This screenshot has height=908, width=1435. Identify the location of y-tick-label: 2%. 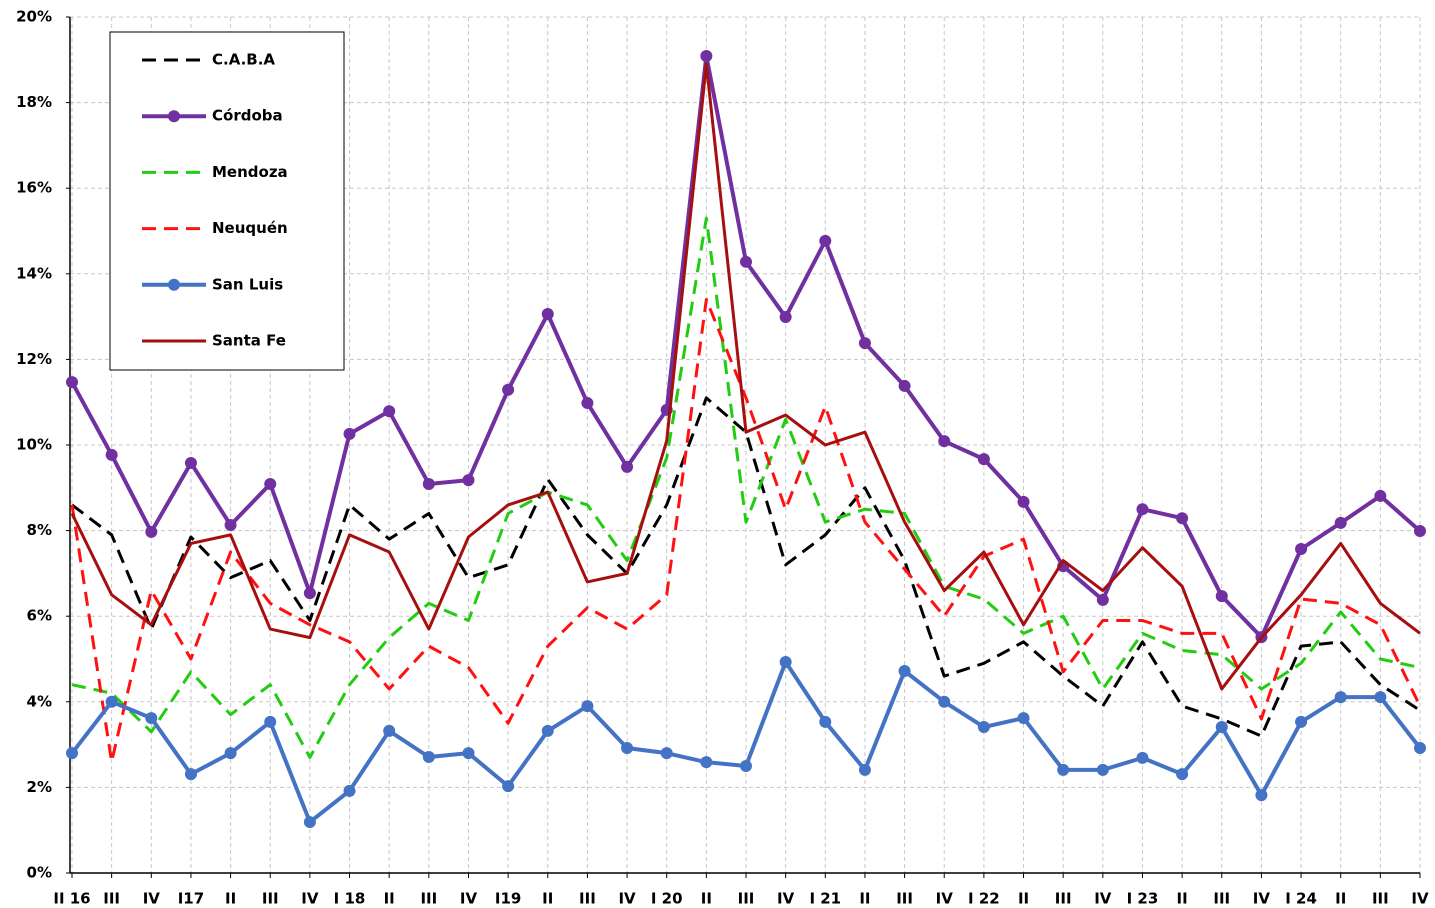
(39, 787).